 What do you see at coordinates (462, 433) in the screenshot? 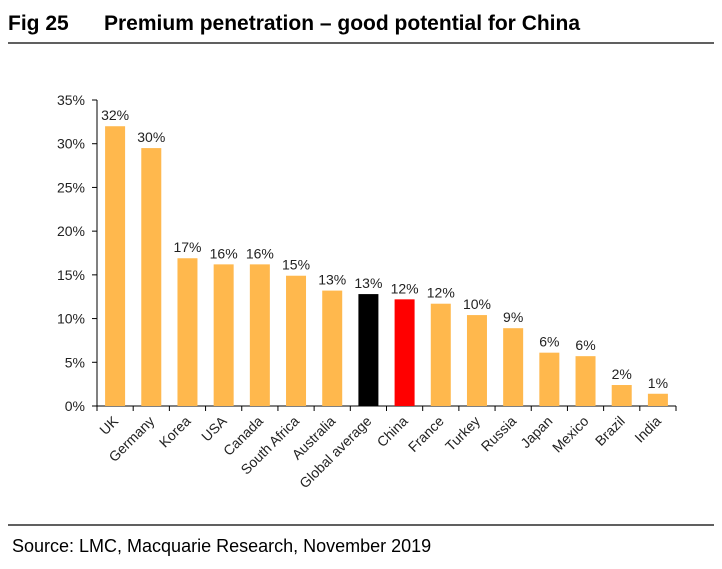
I see `x-tick-label: Turkey` at bounding box center [462, 433].